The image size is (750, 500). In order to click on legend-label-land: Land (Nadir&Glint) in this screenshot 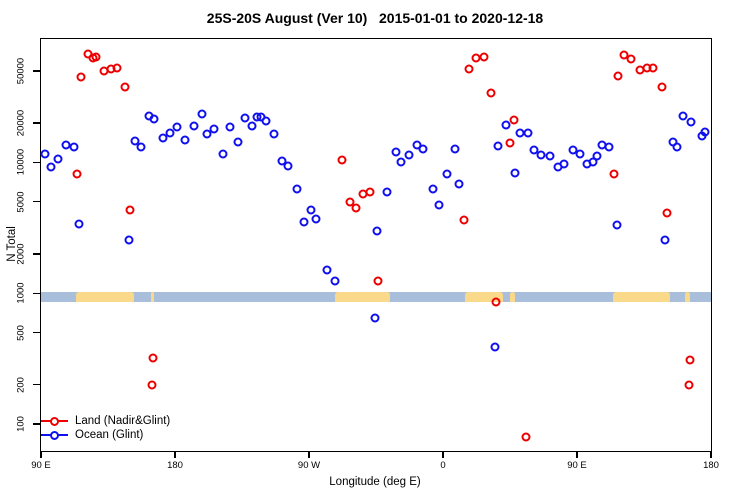, I will do `click(123, 421)`.